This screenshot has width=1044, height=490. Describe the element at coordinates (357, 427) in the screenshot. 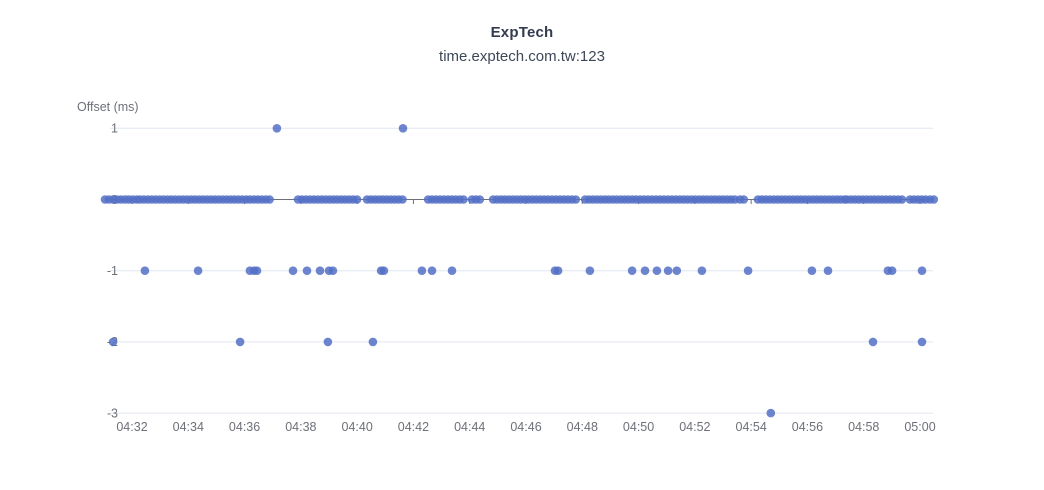

I see `x-tick-label: 04:40` at that location.